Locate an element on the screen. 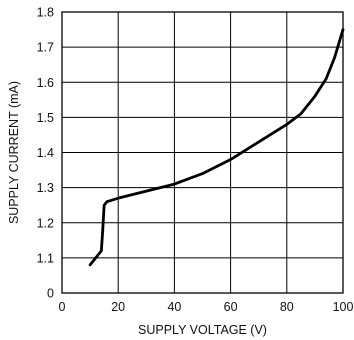 This screenshot has width=354, height=340. y-axis-label: SUPPLY CURRENT (mA) is located at coordinates (14, 152).